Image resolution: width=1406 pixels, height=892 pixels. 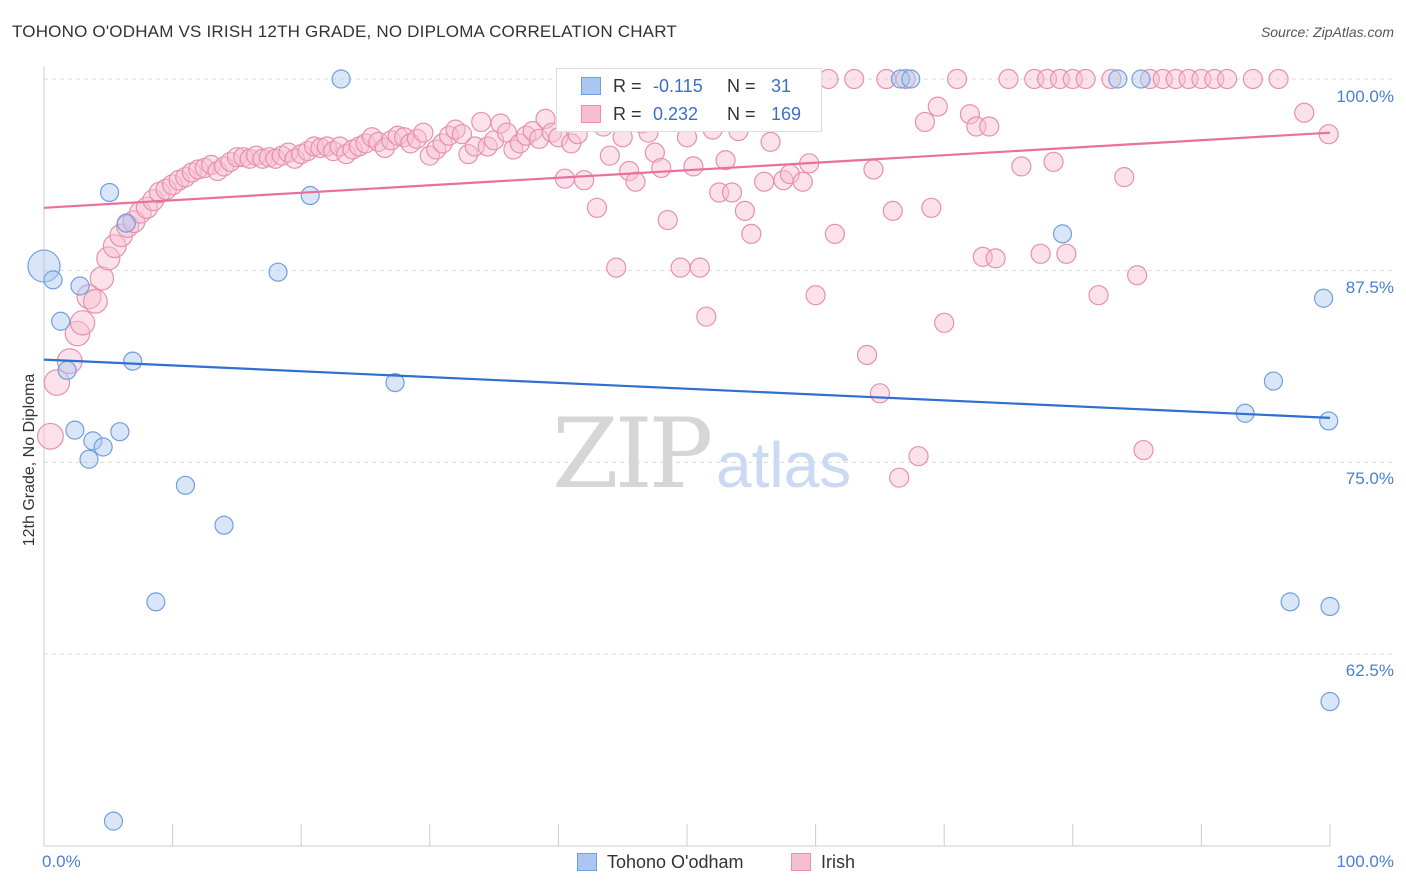 What do you see at coordinates (591, 114) in the screenshot?
I see `irish-swatch` at bounding box center [591, 114].